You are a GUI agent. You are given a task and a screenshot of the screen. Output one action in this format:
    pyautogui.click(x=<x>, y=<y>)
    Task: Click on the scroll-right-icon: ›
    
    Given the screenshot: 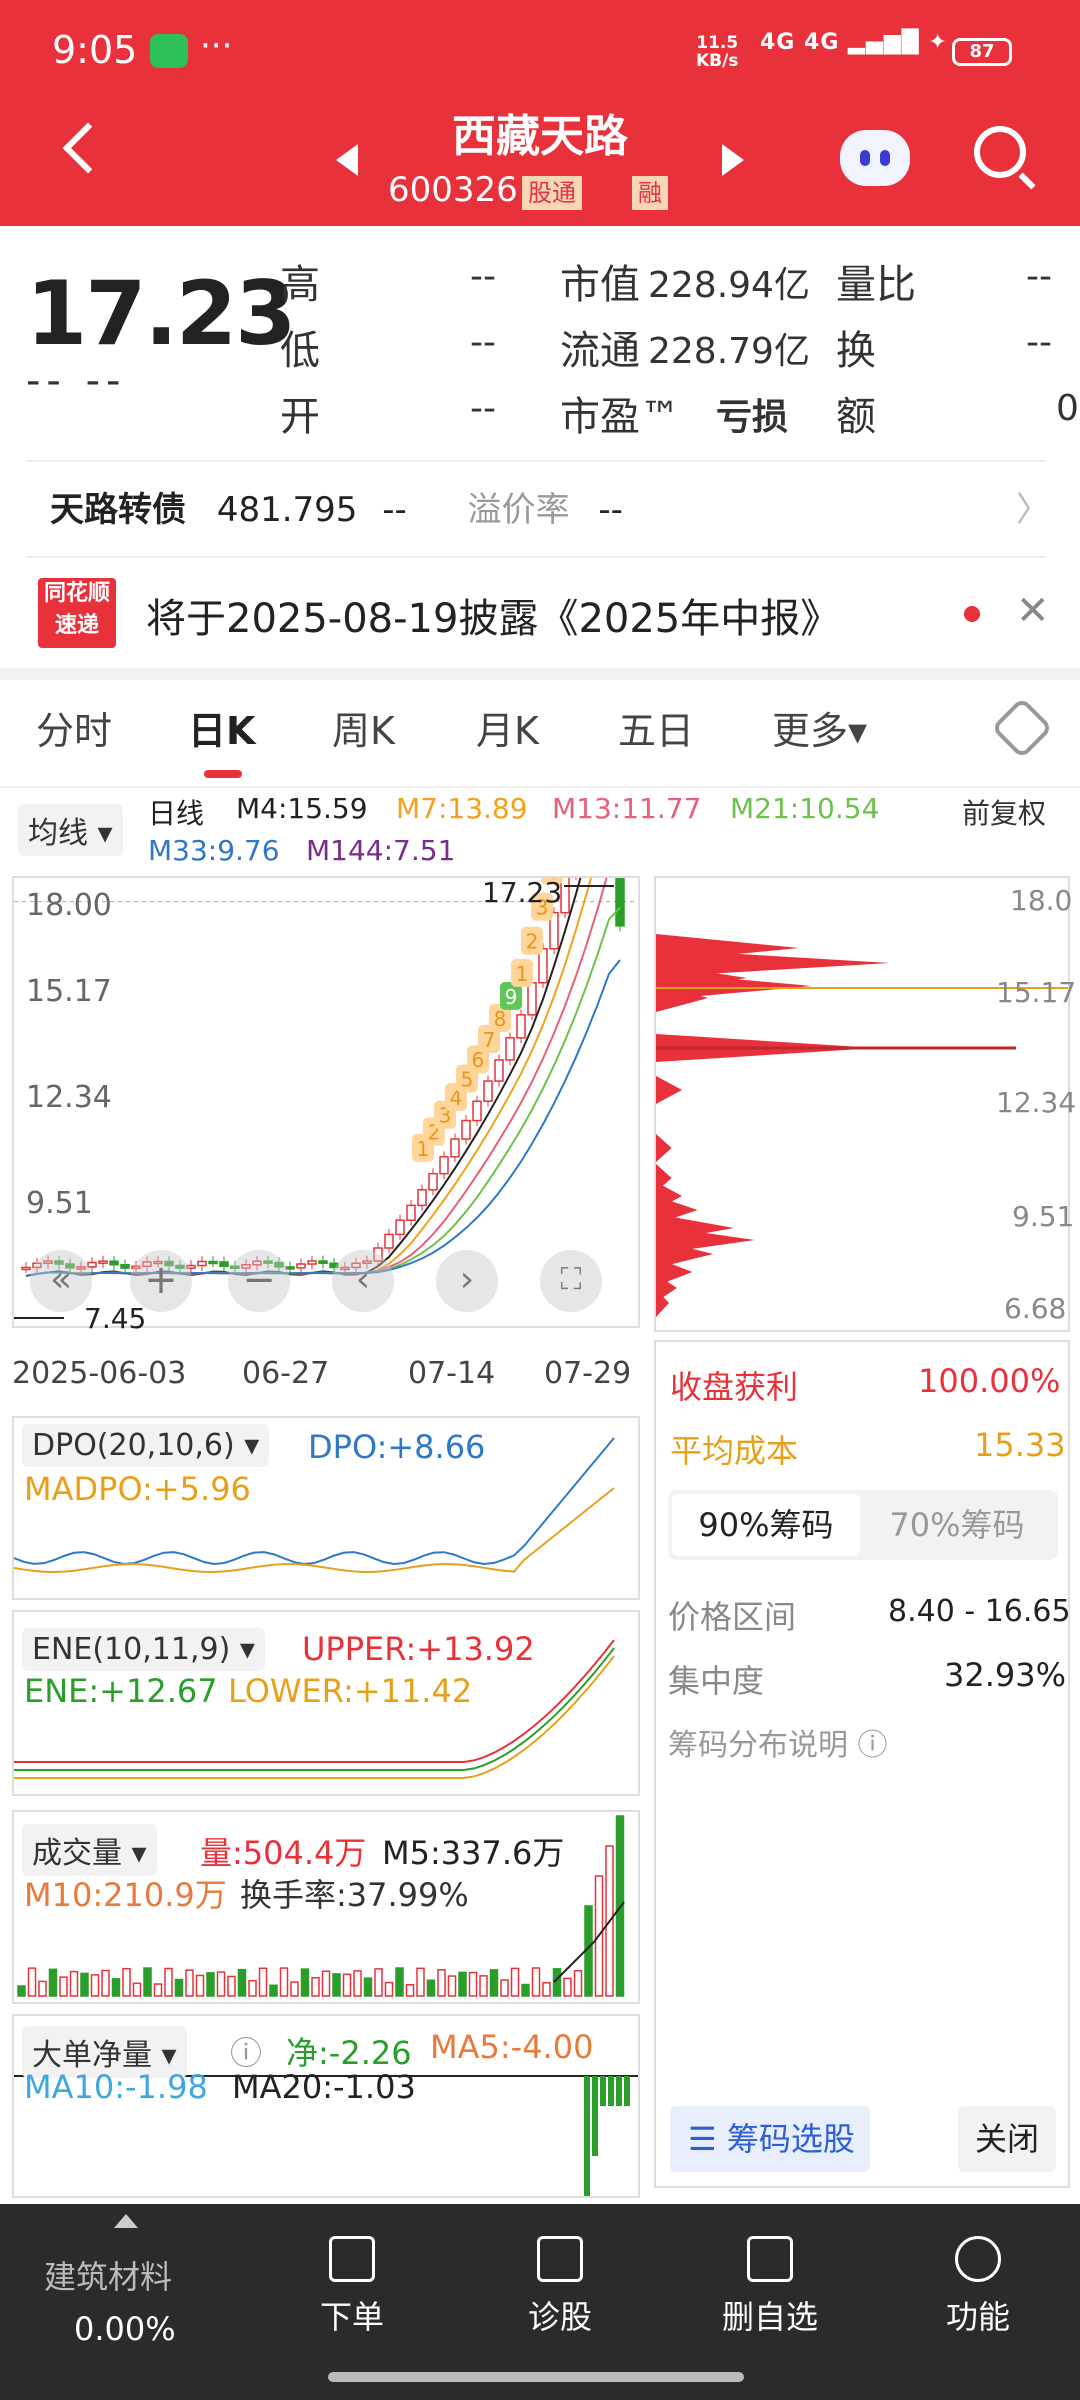 What is the action you would take?
    pyautogui.click(x=467, y=1281)
    